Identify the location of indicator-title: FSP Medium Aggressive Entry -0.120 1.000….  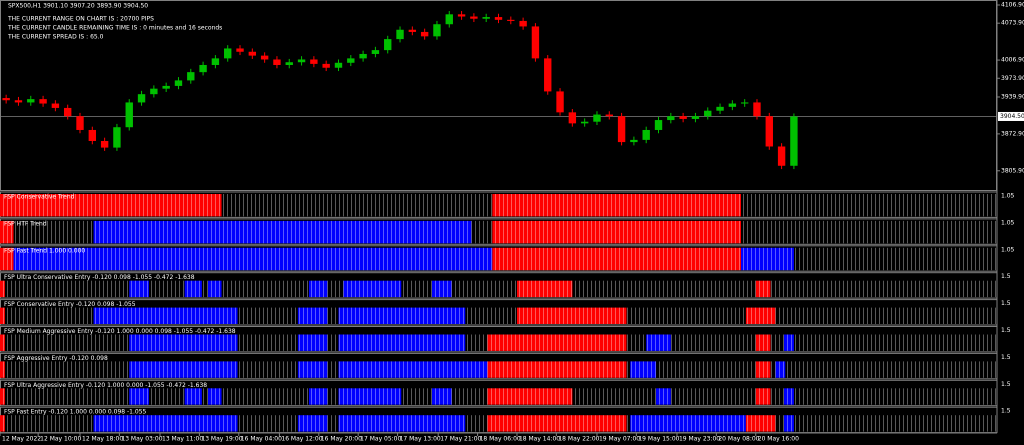
(120, 331).